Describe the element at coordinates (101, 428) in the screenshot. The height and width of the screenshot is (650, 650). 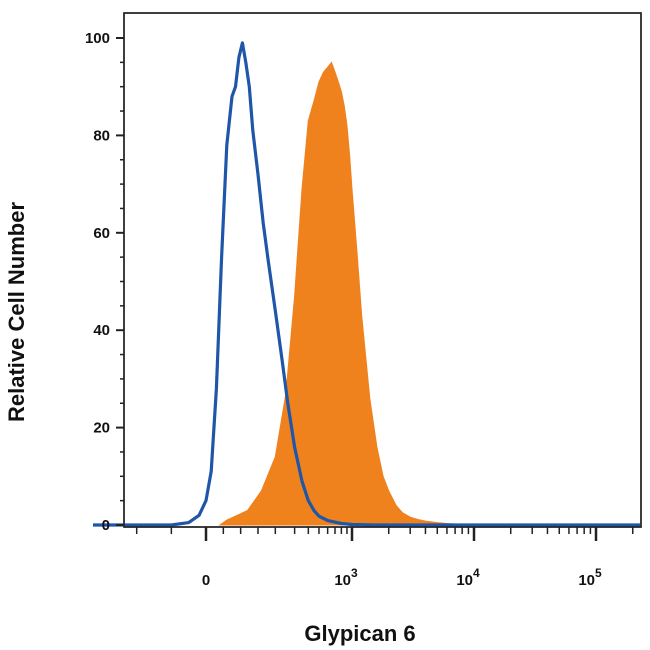
I see `y-tick-label: 20` at that location.